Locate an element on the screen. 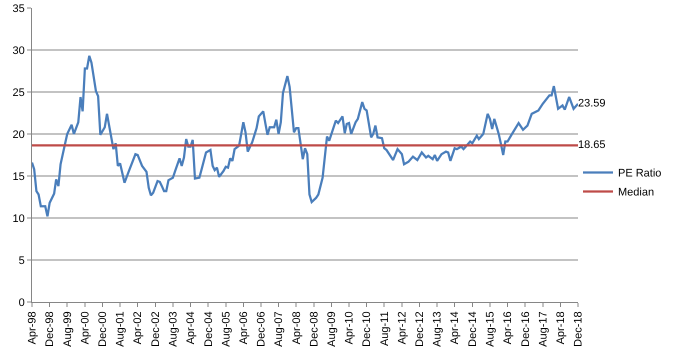 This screenshot has width=675, height=350. y-tick-label: 10 is located at coordinates (18, 218).